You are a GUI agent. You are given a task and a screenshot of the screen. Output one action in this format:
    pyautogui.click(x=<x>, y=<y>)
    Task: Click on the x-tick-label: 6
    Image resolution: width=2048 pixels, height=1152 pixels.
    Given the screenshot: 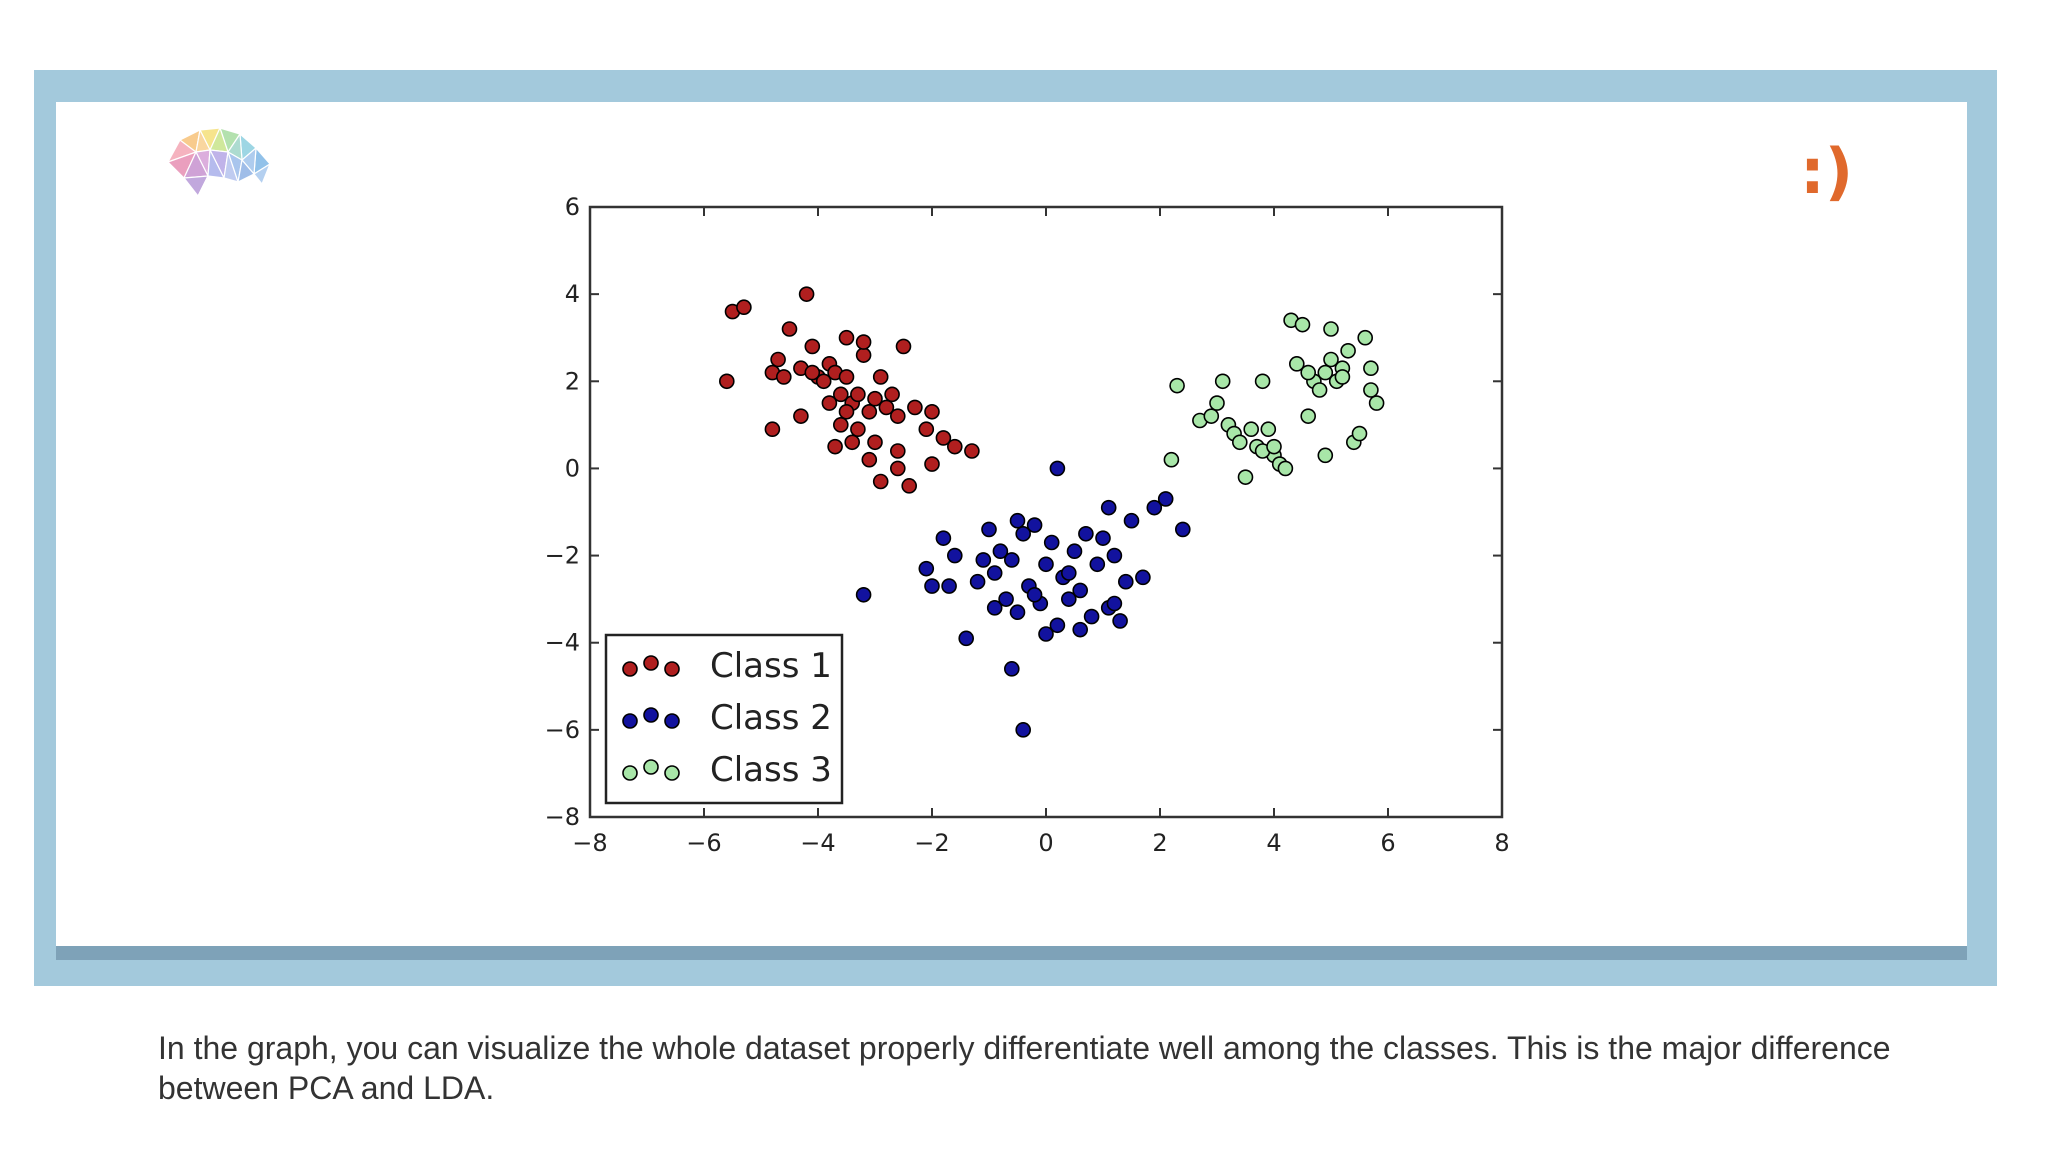 What is the action you would take?
    pyautogui.click(x=1387, y=843)
    